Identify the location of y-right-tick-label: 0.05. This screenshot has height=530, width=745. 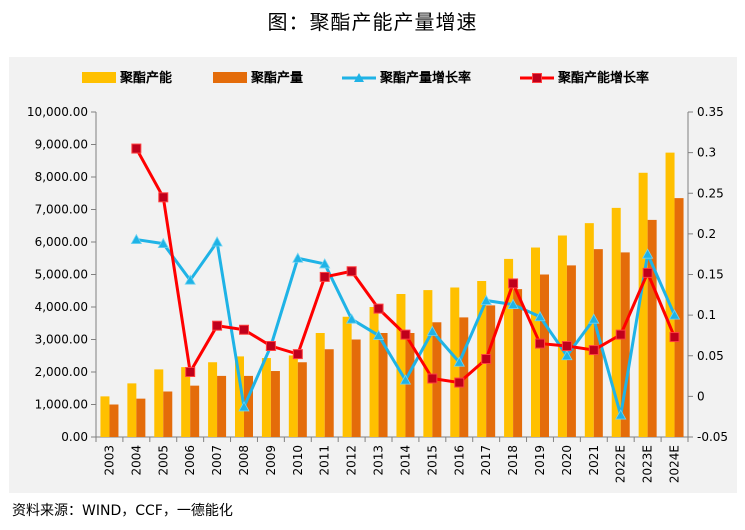
(710, 356).